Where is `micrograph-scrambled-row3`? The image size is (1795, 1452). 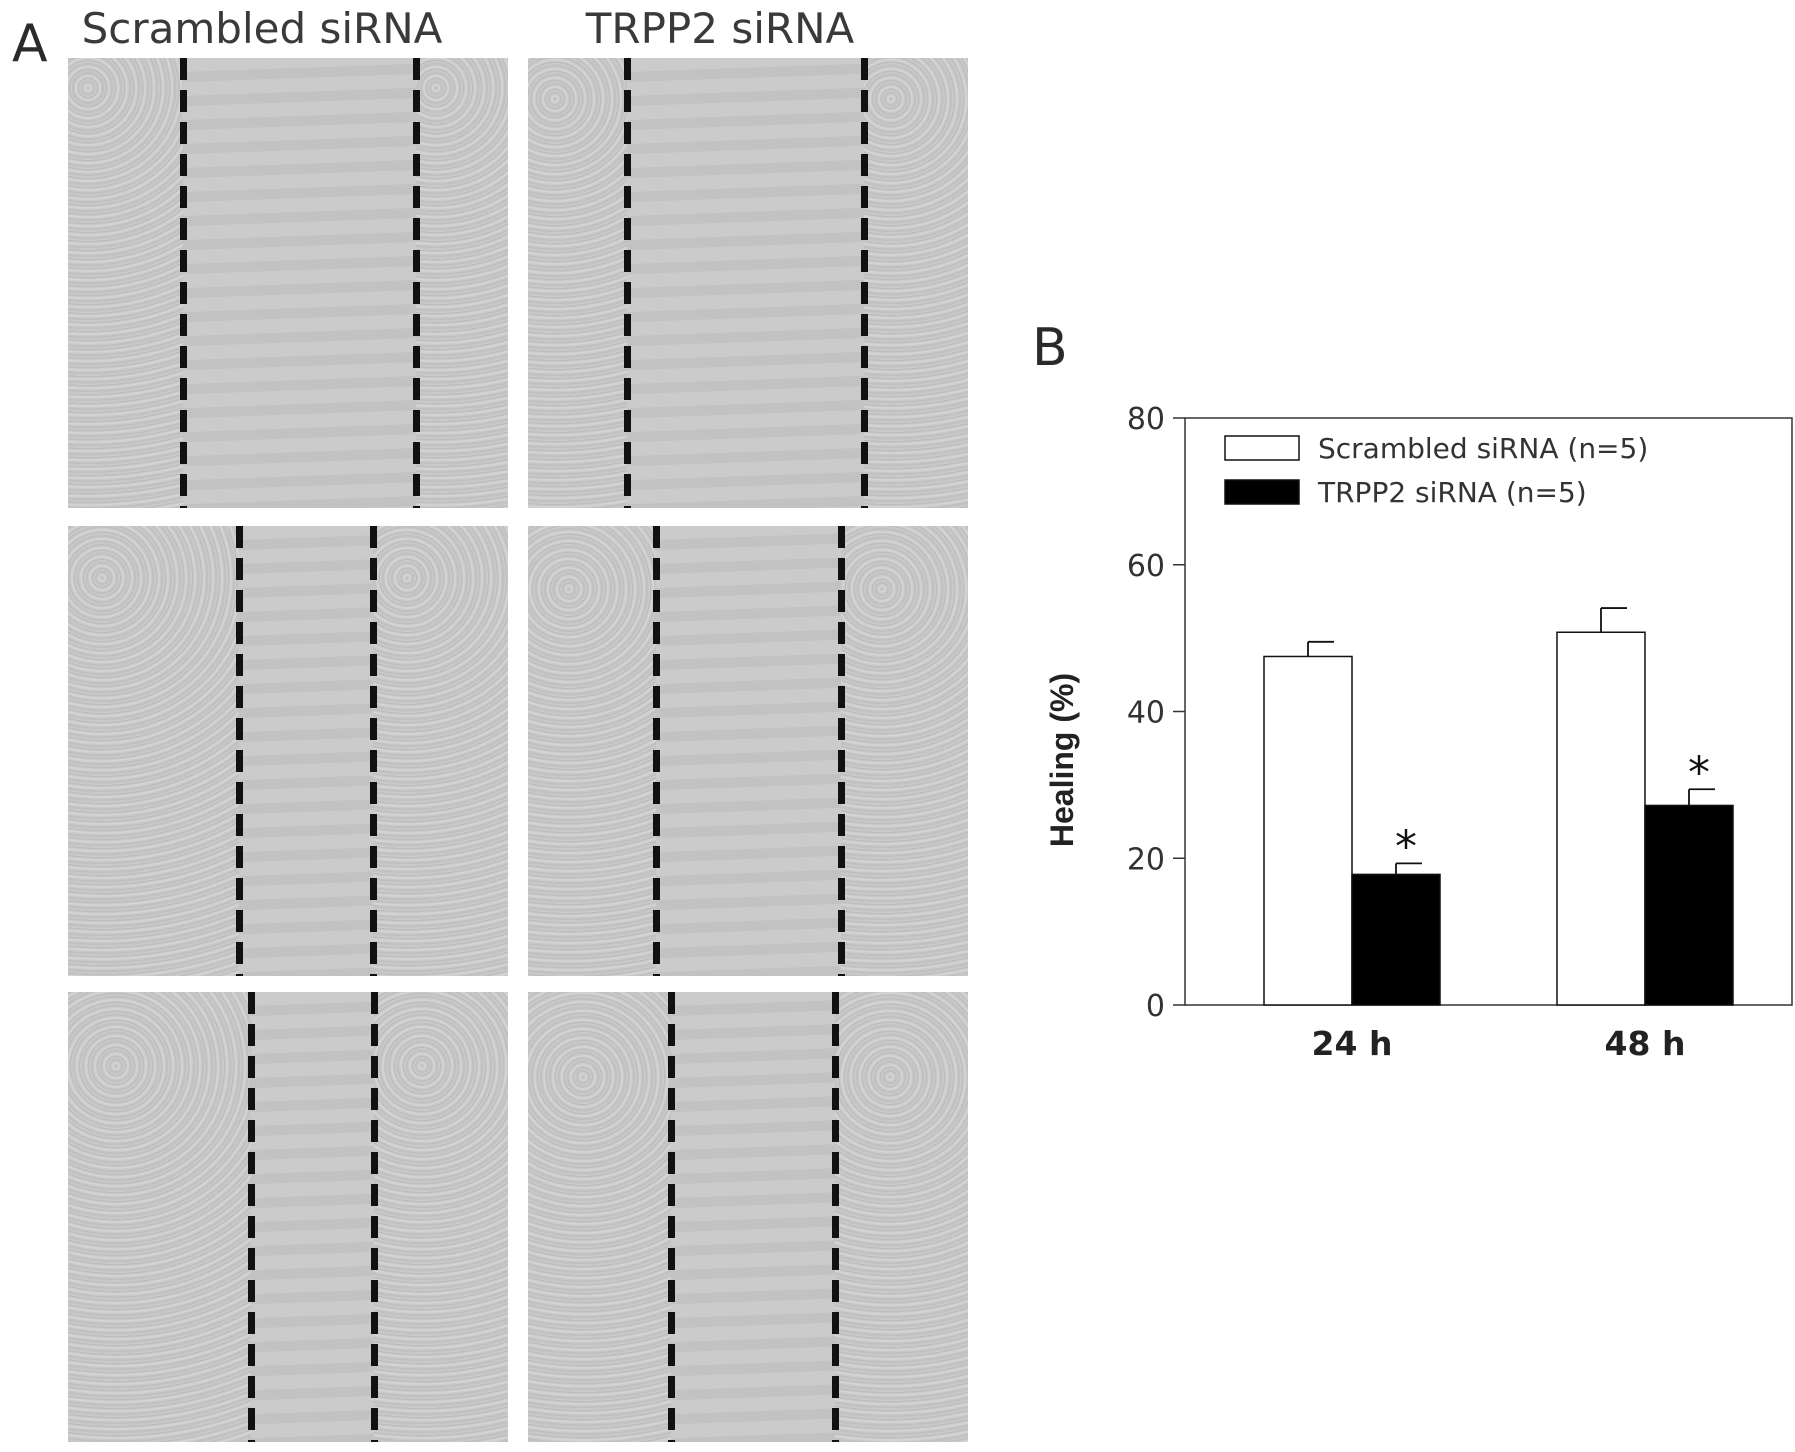
micrograph-scrambled-row3 is located at coordinates (288, 1217).